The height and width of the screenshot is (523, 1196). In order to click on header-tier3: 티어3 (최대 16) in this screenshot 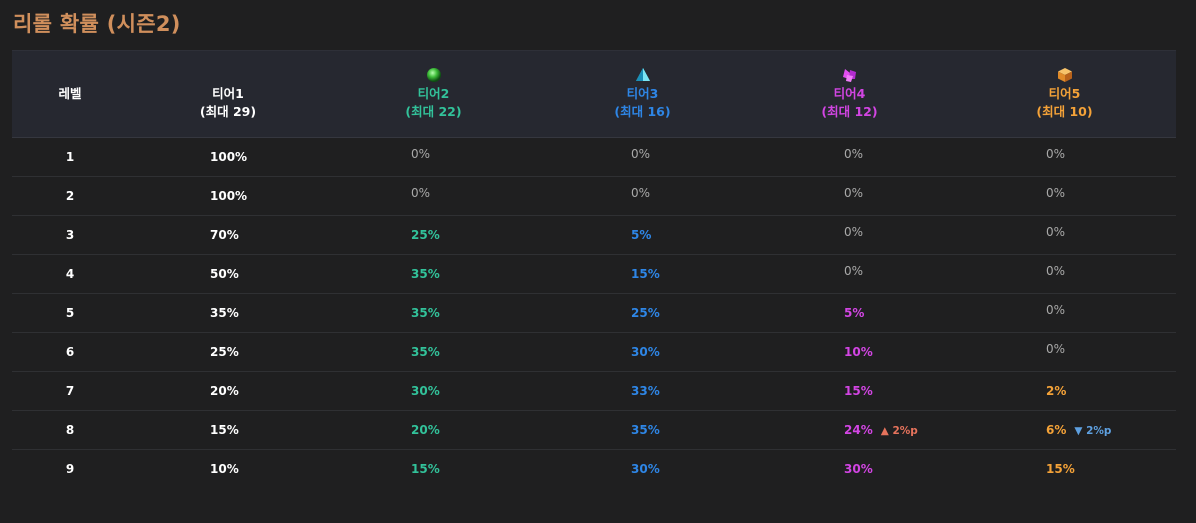, I will do `click(642, 94)`.